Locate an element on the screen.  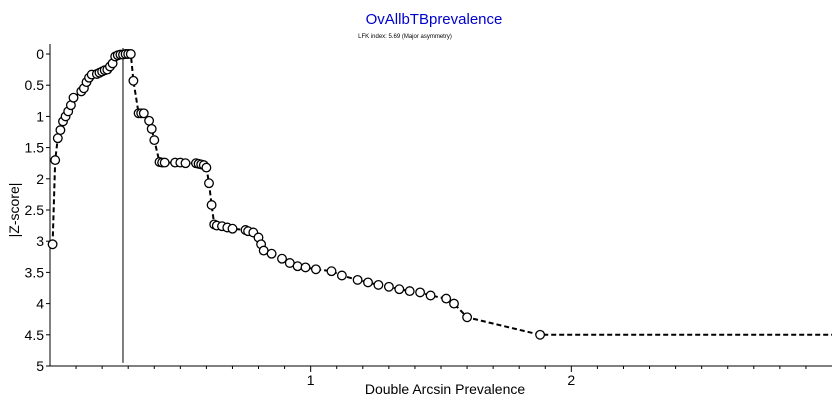
chart-title: OvAllbTBprevalence is located at coordinates (434, 19).